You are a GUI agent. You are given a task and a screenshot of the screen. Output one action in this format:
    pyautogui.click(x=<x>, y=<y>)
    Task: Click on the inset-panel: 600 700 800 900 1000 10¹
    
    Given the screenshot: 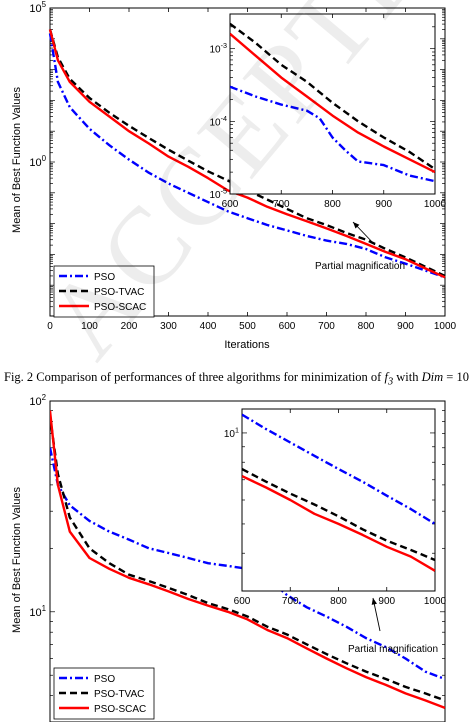 What is the action you would take?
    pyautogui.click(x=335, y=507)
    